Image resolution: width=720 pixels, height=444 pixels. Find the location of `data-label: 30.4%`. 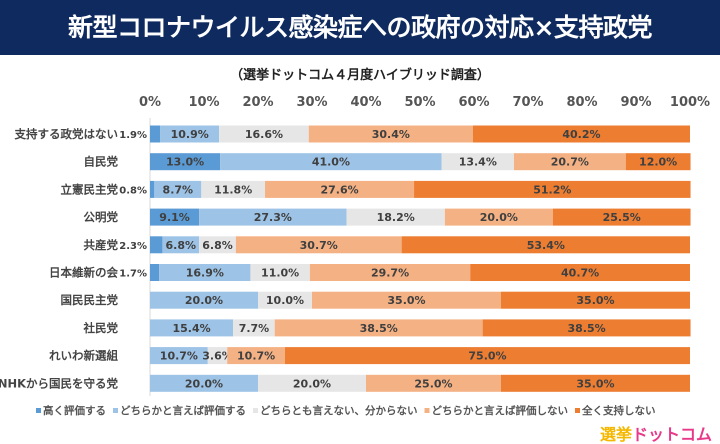

data-label: 30.4% is located at coordinates (391, 134).